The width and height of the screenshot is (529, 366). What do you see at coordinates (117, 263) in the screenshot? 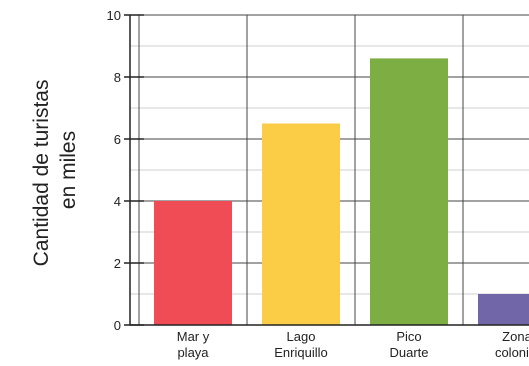
I see `y-tick-label: 2` at bounding box center [117, 263].